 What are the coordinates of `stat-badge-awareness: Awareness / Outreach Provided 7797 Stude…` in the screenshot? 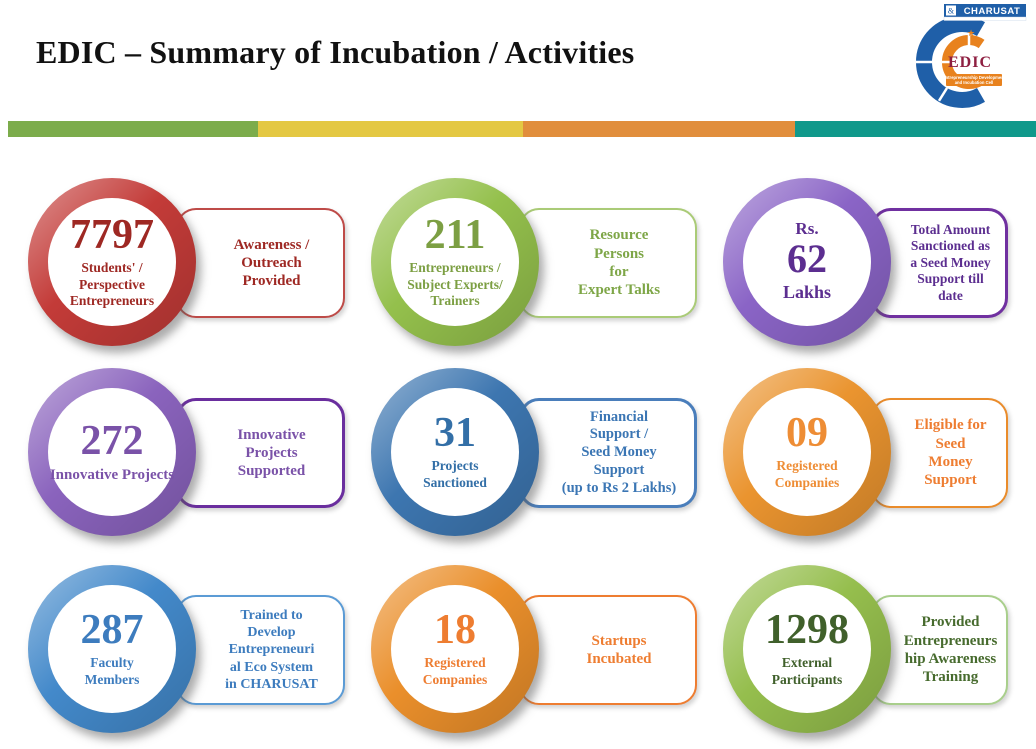 It's located at (186, 273).